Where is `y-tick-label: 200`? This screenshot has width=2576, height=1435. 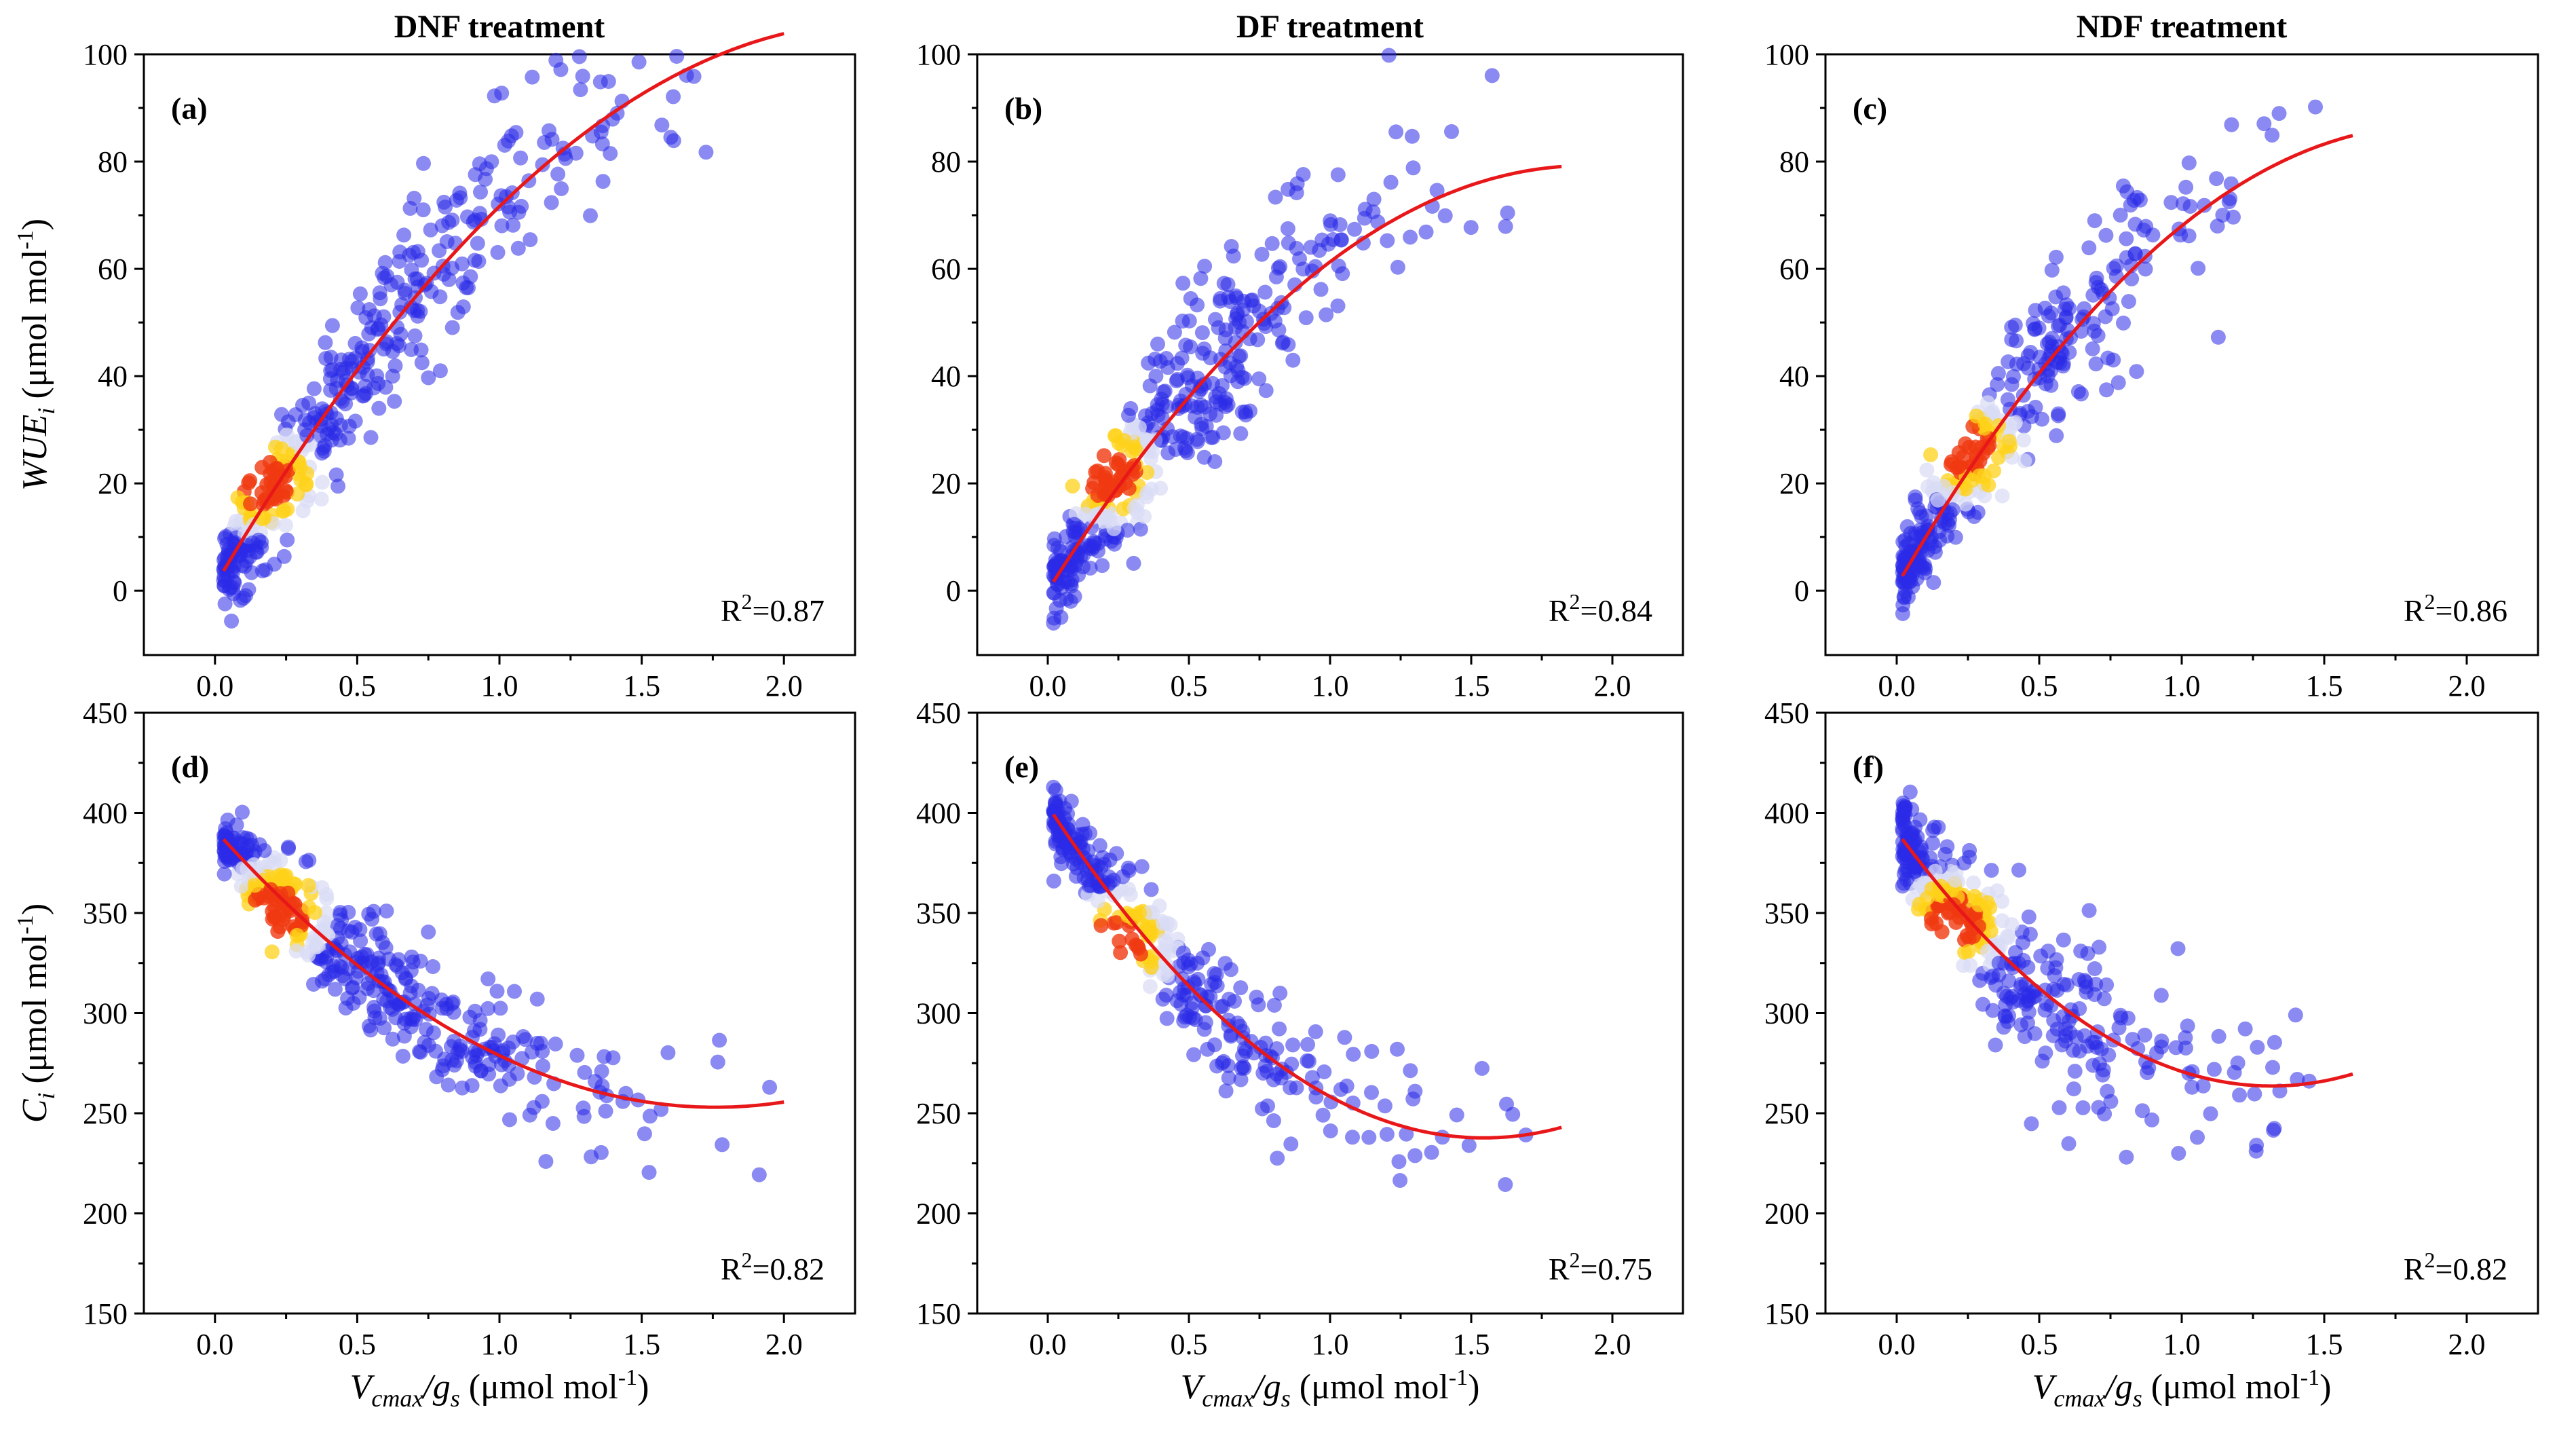 y-tick-label: 200 is located at coordinates (939, 1214).